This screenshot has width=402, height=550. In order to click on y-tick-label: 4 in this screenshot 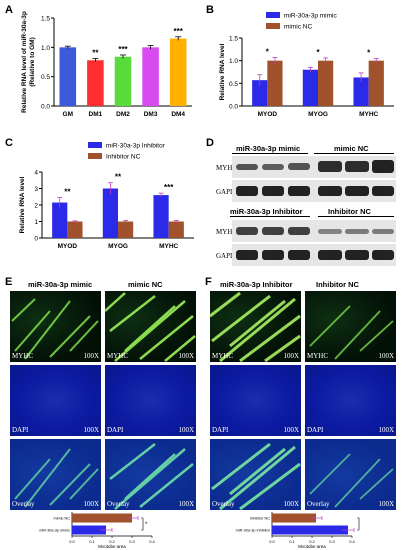, I will do `click(36, 173)`.